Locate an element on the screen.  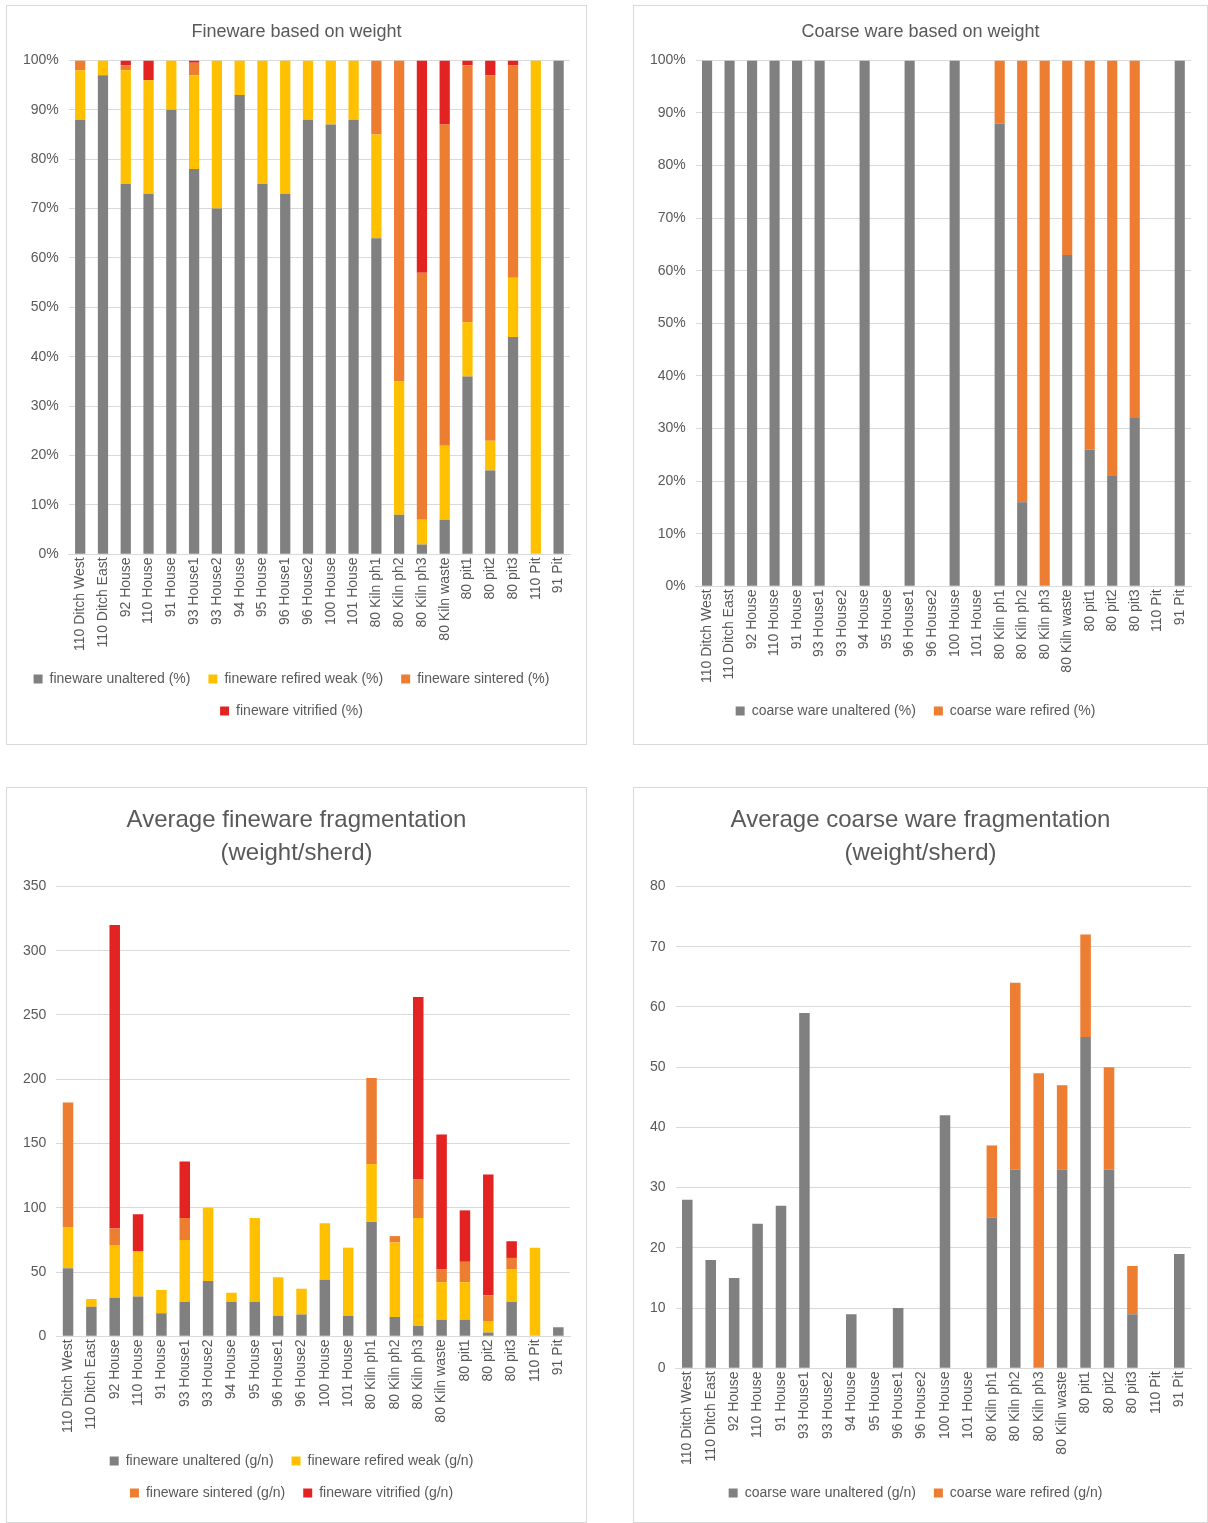
y-tick-label: 30% is located at coordinates (671, 427).